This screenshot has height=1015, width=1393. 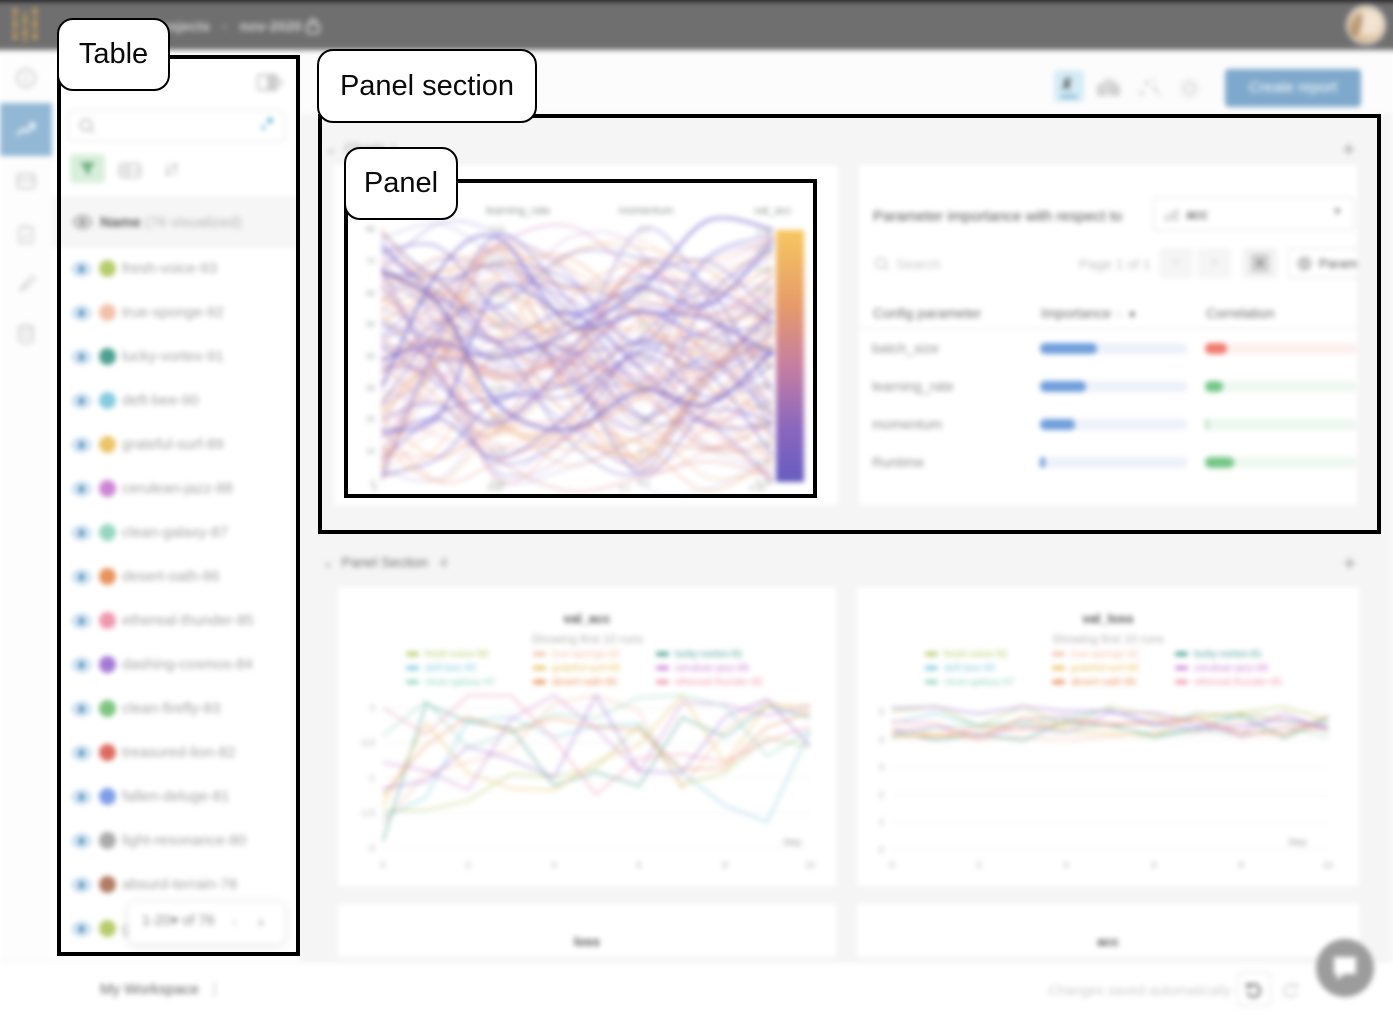 I want to click on svg-text: 0.35, so click(x=764, y=462).